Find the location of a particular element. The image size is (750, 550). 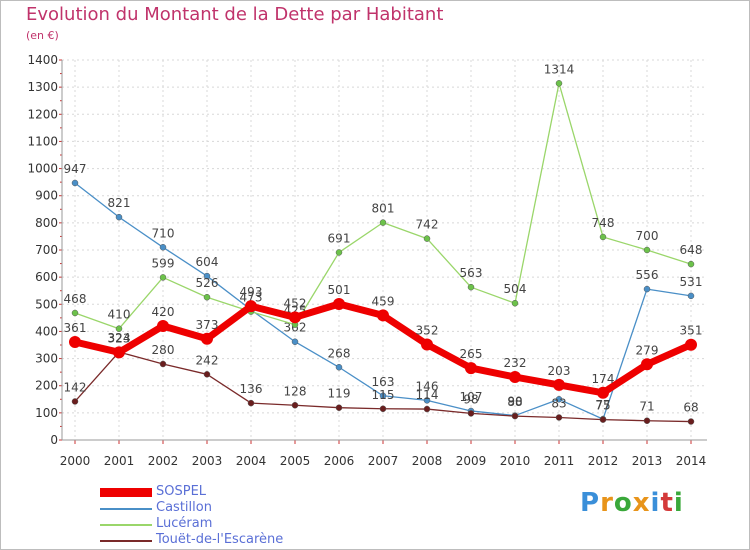

data-label-luc-ram: 1314 is located at coordinates (559, 69).